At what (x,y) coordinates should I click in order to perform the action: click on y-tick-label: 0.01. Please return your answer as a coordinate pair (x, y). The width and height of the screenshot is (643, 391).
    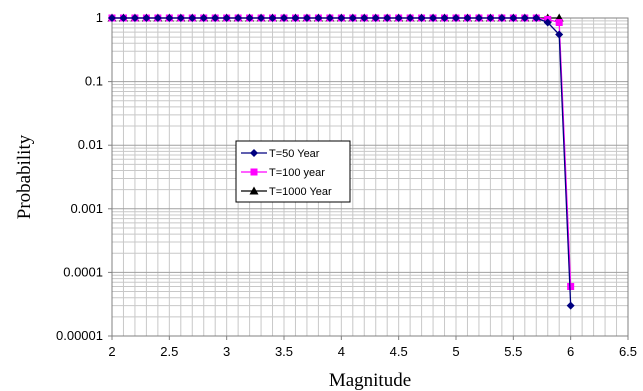
    Looking at the image, I should click on (90, 144).